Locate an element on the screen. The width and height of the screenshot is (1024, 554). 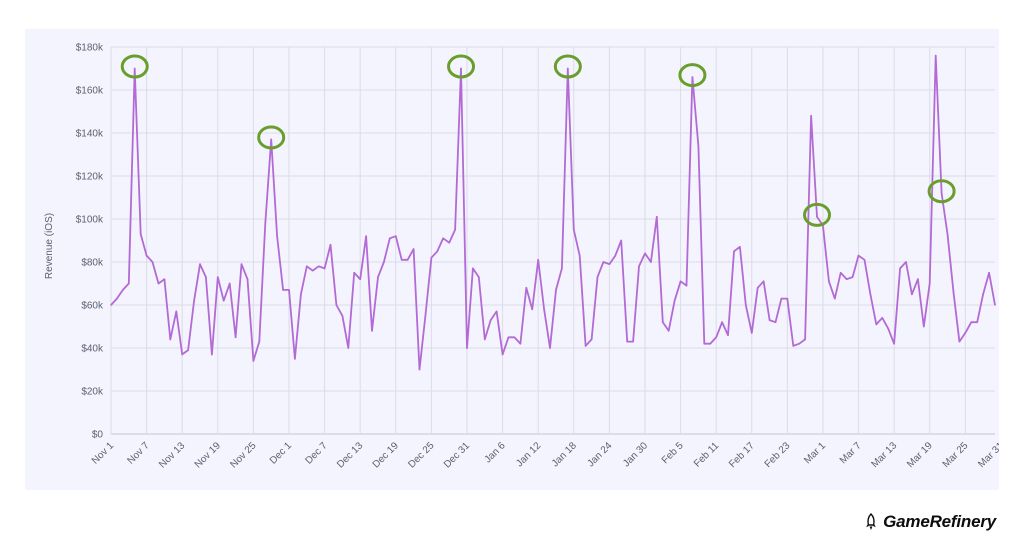
x-tick-label: Mar 19 is located at coordinates (920, 455).